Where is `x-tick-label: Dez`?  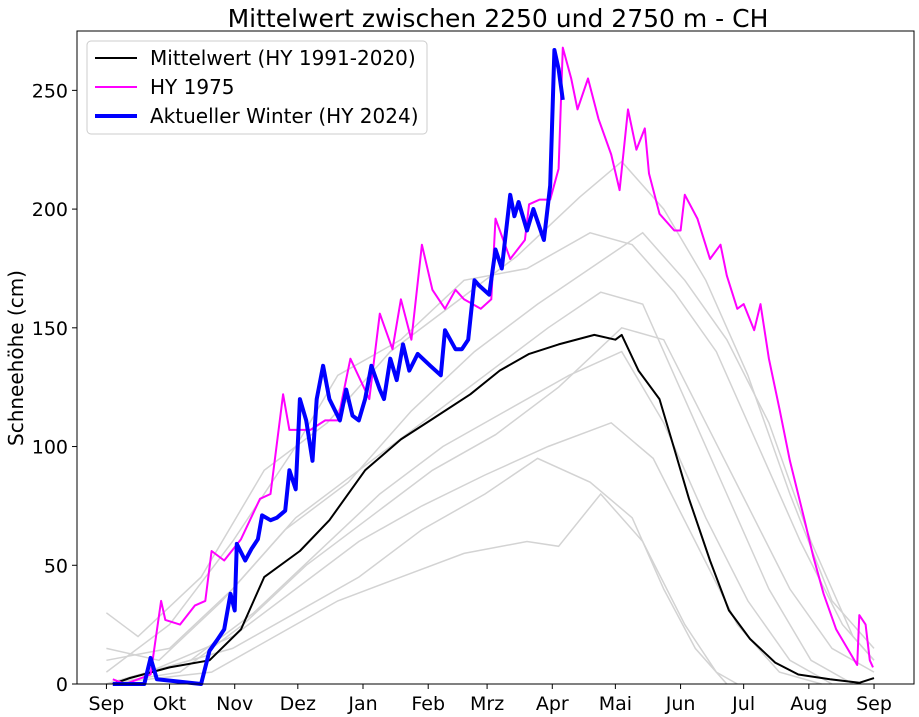
x-tick-label: Dez is located at coordinates (298, 704).